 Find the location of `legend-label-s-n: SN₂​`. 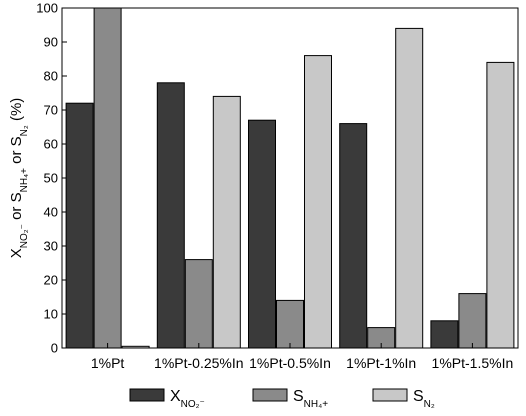

legend-label-s-n: SN₂​ is located at coordinates (424, 399).